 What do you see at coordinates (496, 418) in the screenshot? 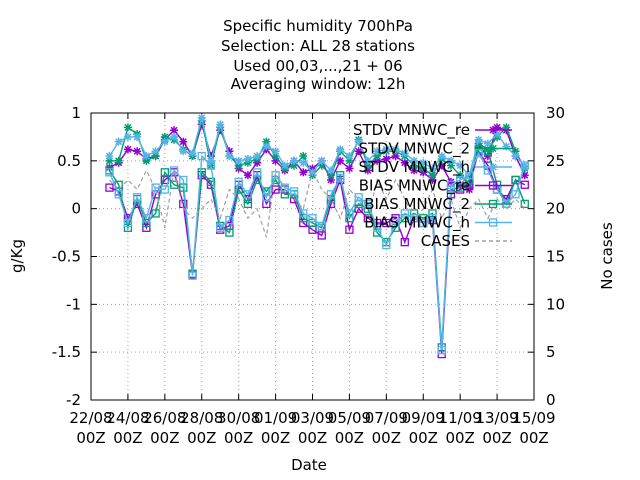
I see `x-tick-label-date: 13/09` at bounding box center [496, 418].